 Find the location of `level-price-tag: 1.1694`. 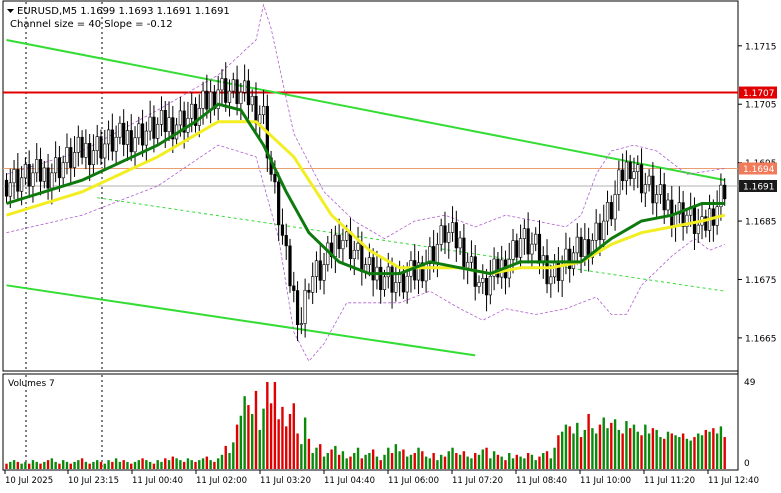

level-price-tag: 1.1694 is located at coordinates (759, 170).